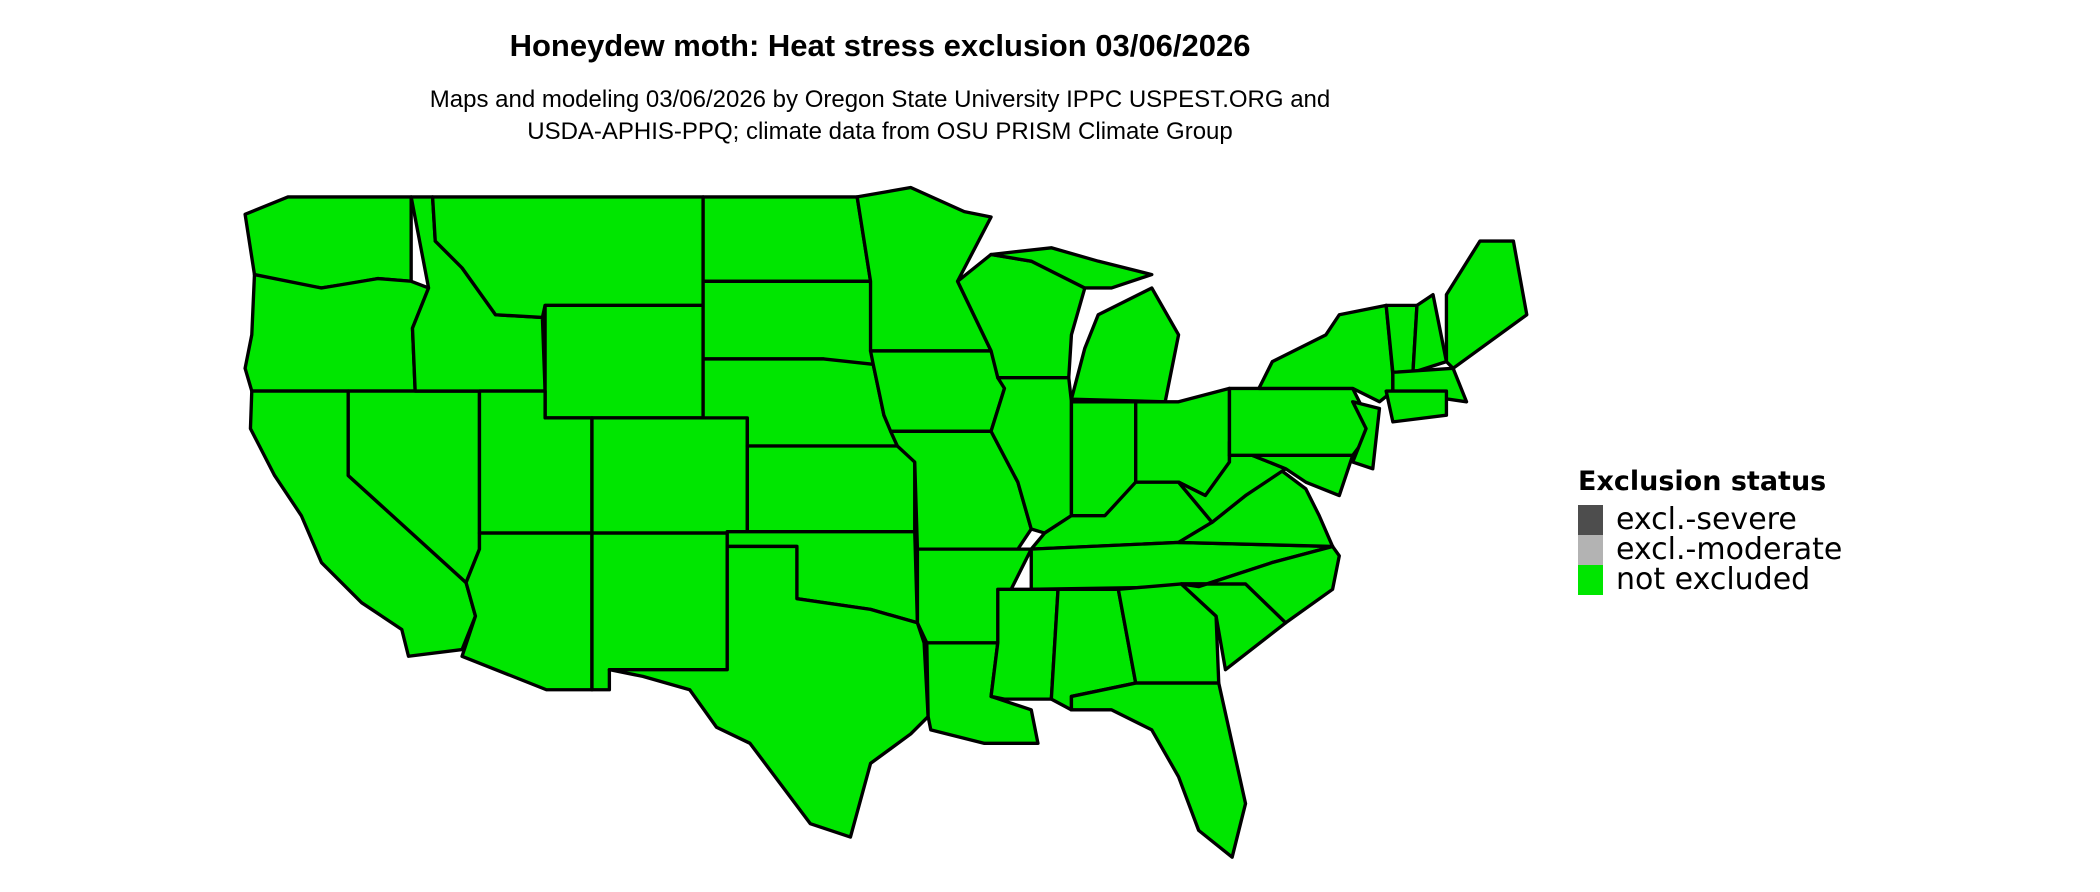 This screenshot has width=2100, height=892. I want to click on legend-swatch-severe, so click(1590, 520).